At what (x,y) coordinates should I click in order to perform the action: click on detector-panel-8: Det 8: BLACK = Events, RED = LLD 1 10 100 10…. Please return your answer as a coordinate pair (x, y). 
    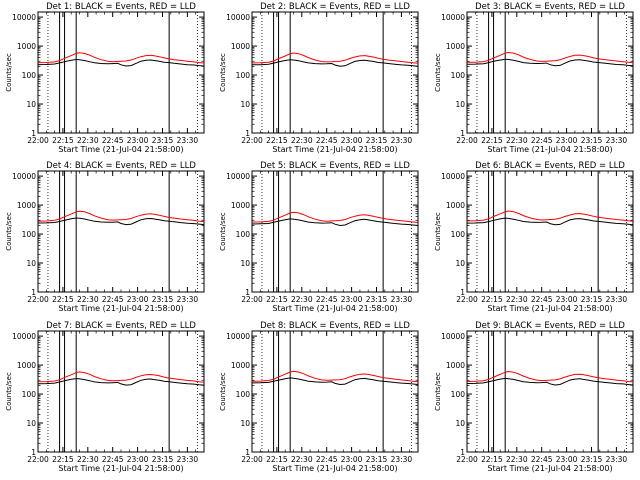
    Looking at the image, I should click on (319, 397).